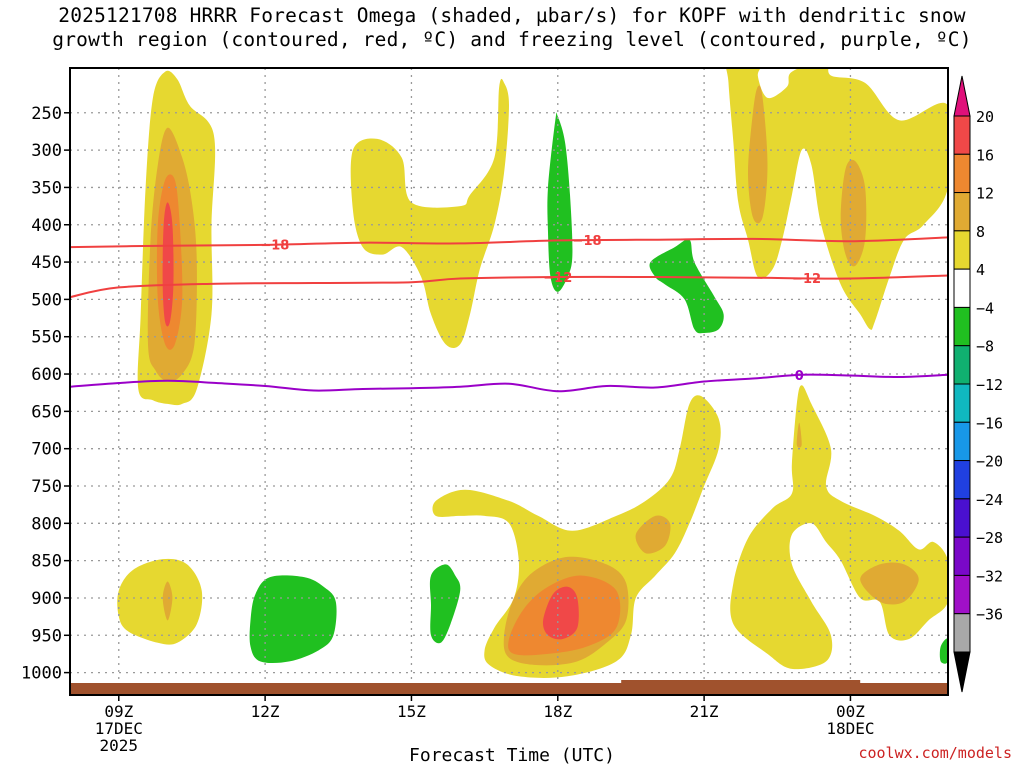 The height and width of the screenshot is (768, 1024). Describe the element at coordinates (46, 450) in the screenshot. I see `y-tick-label-700: 700` at that location.